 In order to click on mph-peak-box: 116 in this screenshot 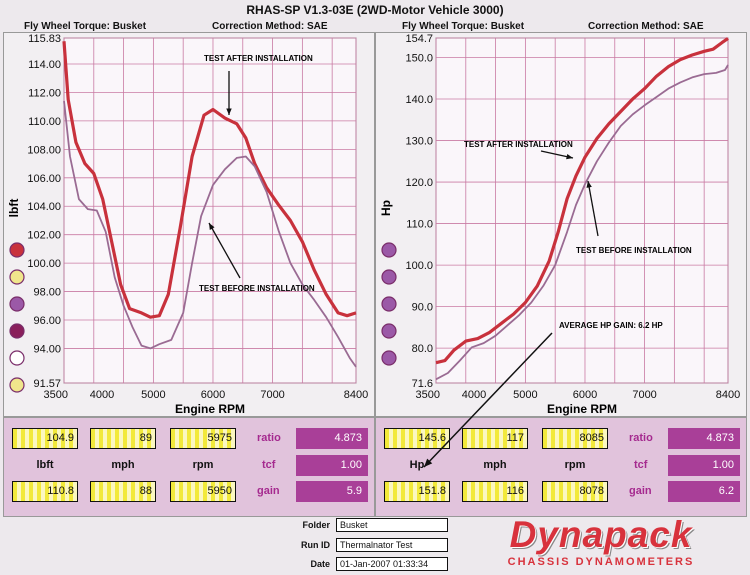, I will do `click(495, 491)`.